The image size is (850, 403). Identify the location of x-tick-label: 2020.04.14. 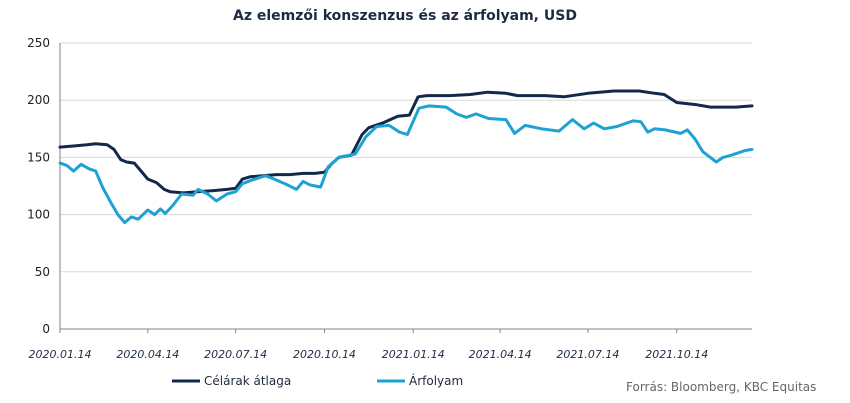
(147, 354).